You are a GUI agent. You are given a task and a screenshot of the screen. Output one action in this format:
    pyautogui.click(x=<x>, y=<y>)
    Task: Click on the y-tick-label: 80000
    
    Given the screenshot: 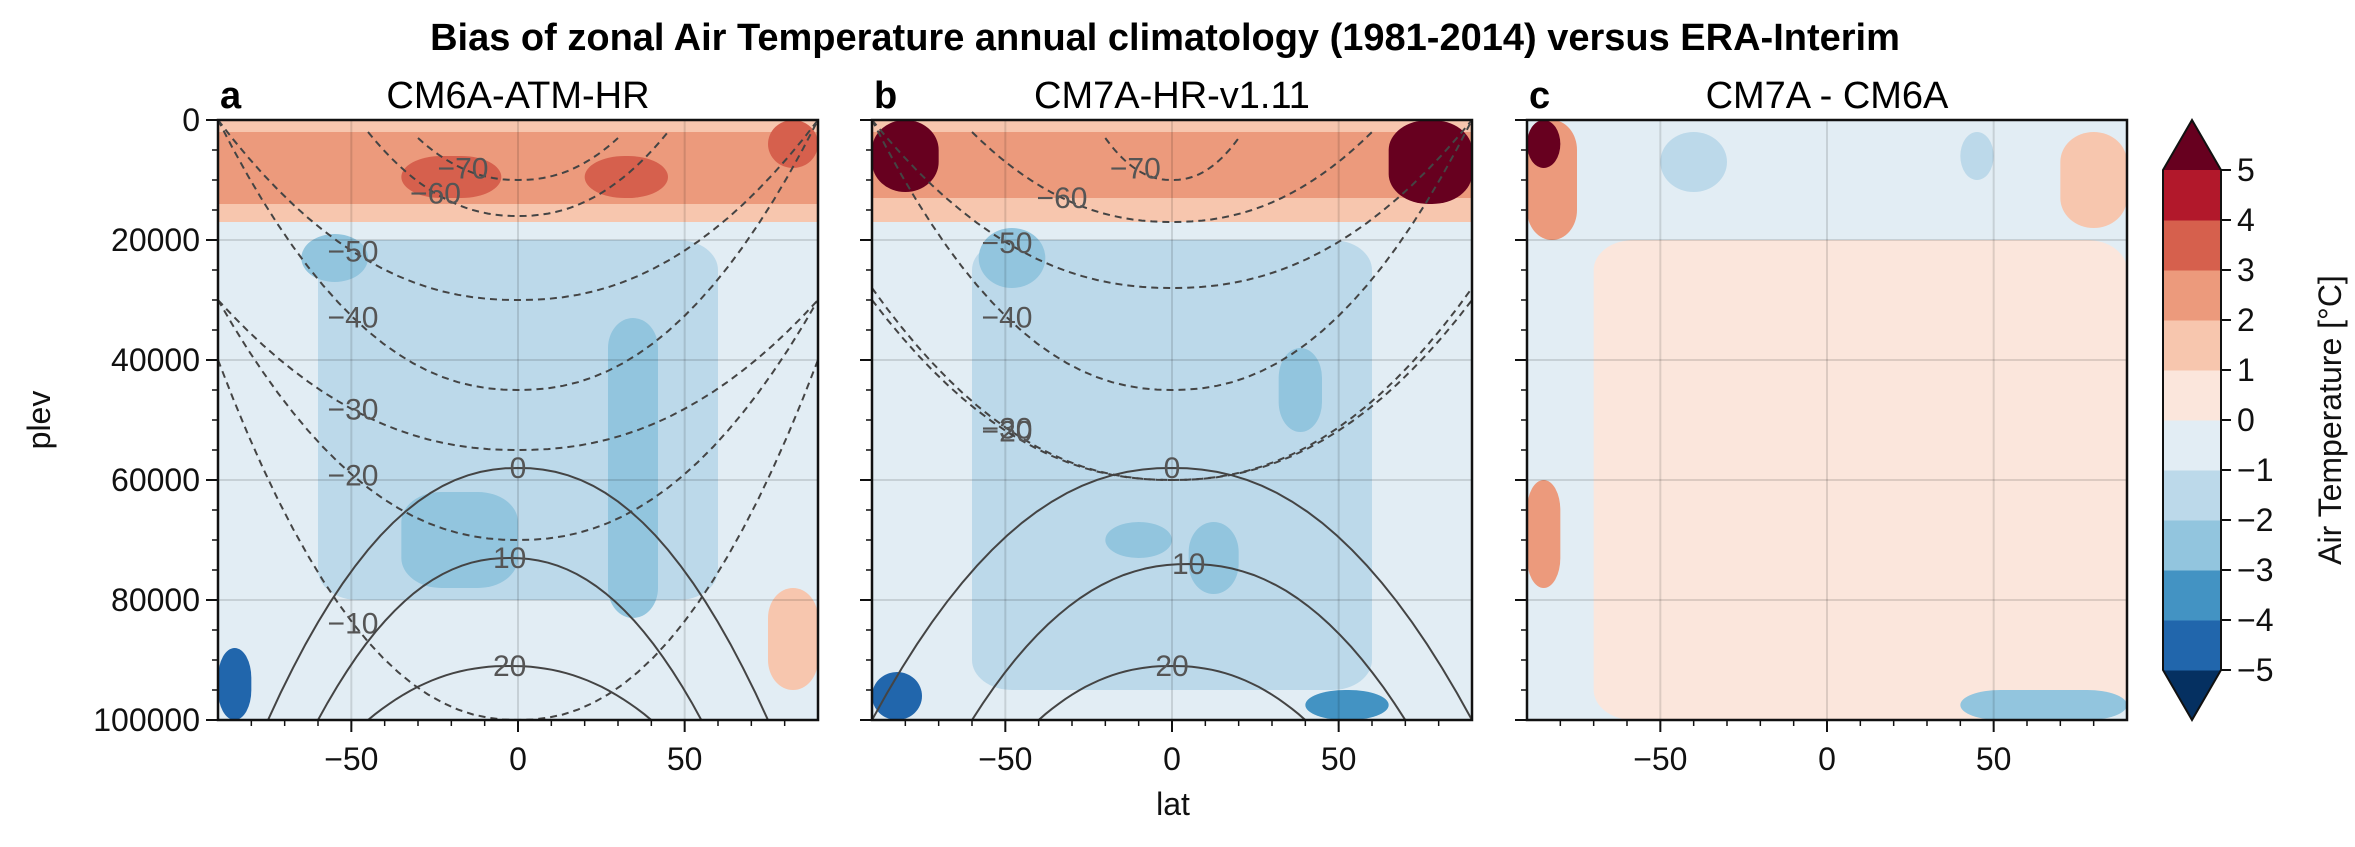 What is the action you would take?
    pyautogui.click(x=155, y=600)
    